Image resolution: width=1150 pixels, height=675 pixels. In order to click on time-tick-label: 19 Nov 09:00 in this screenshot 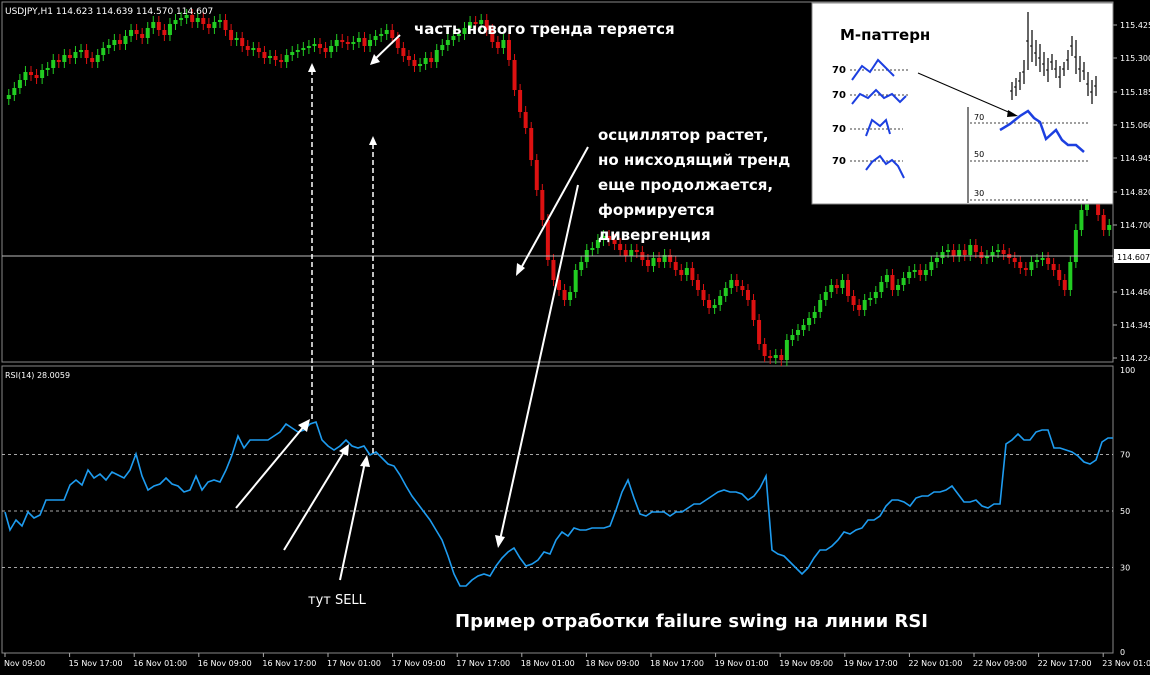, I will do `click(806, 663)`.